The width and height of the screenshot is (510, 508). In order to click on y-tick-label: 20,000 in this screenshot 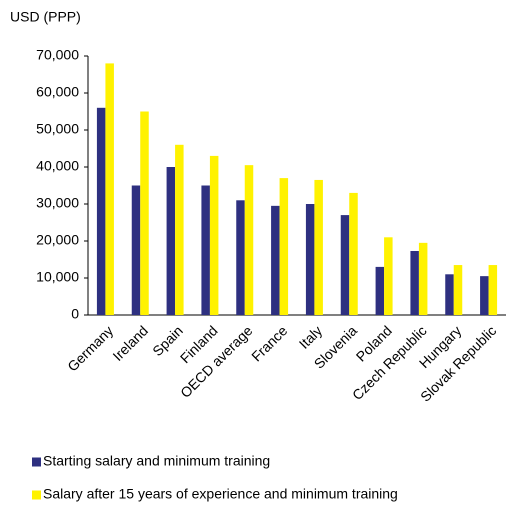, I will do `click(57, 240)`.